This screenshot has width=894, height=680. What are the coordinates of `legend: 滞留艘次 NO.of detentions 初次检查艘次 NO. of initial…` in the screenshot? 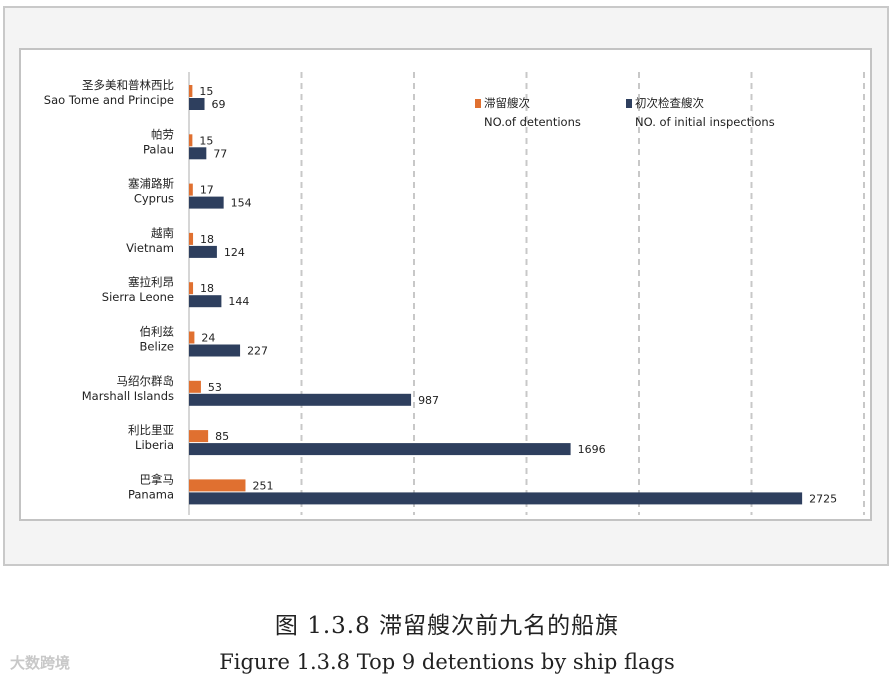 It's located at (625, 112).